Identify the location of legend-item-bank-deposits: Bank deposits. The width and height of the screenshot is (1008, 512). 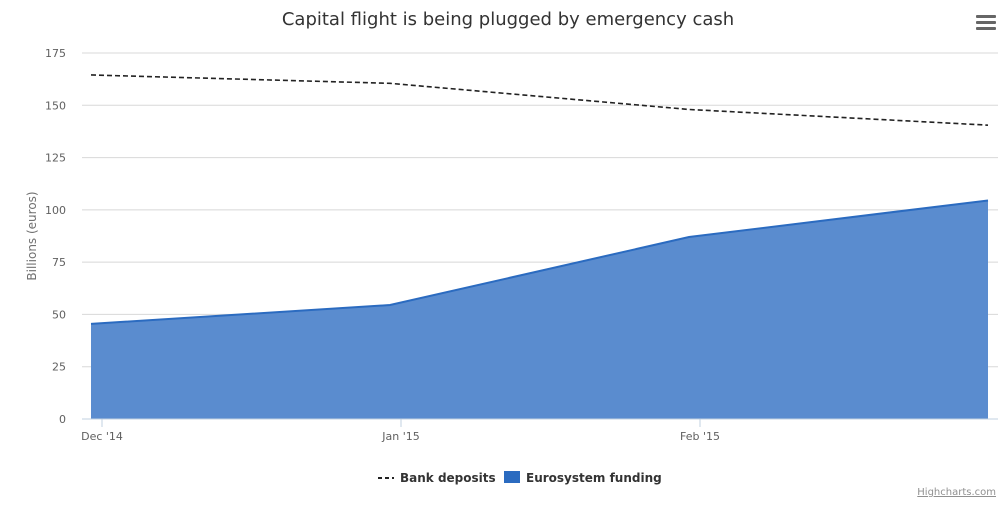
(437, 478).